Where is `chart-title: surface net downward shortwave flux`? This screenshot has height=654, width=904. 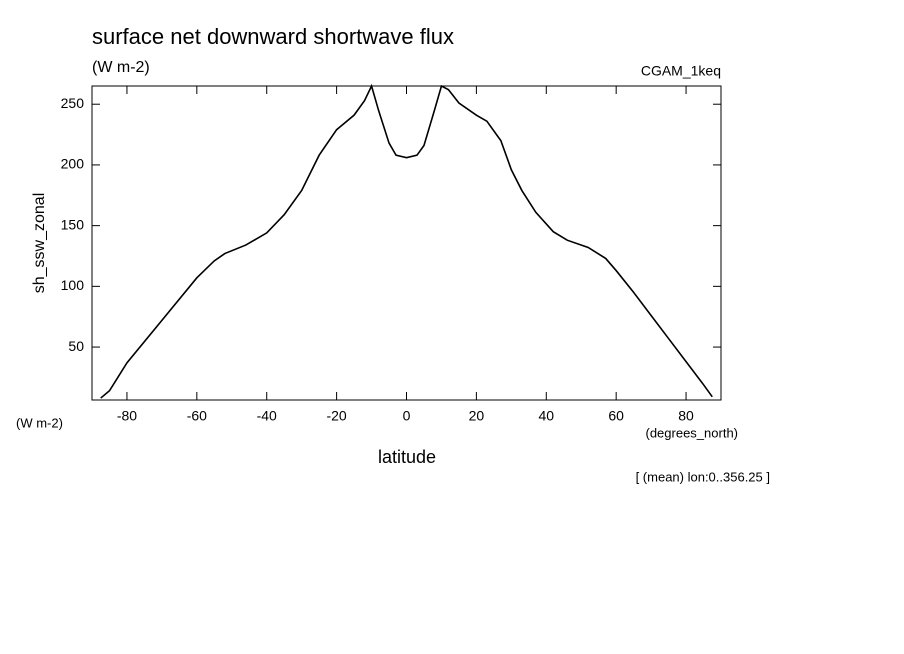
chart-title: surface net downward shortwave flux is located at coordinates (273, 36).